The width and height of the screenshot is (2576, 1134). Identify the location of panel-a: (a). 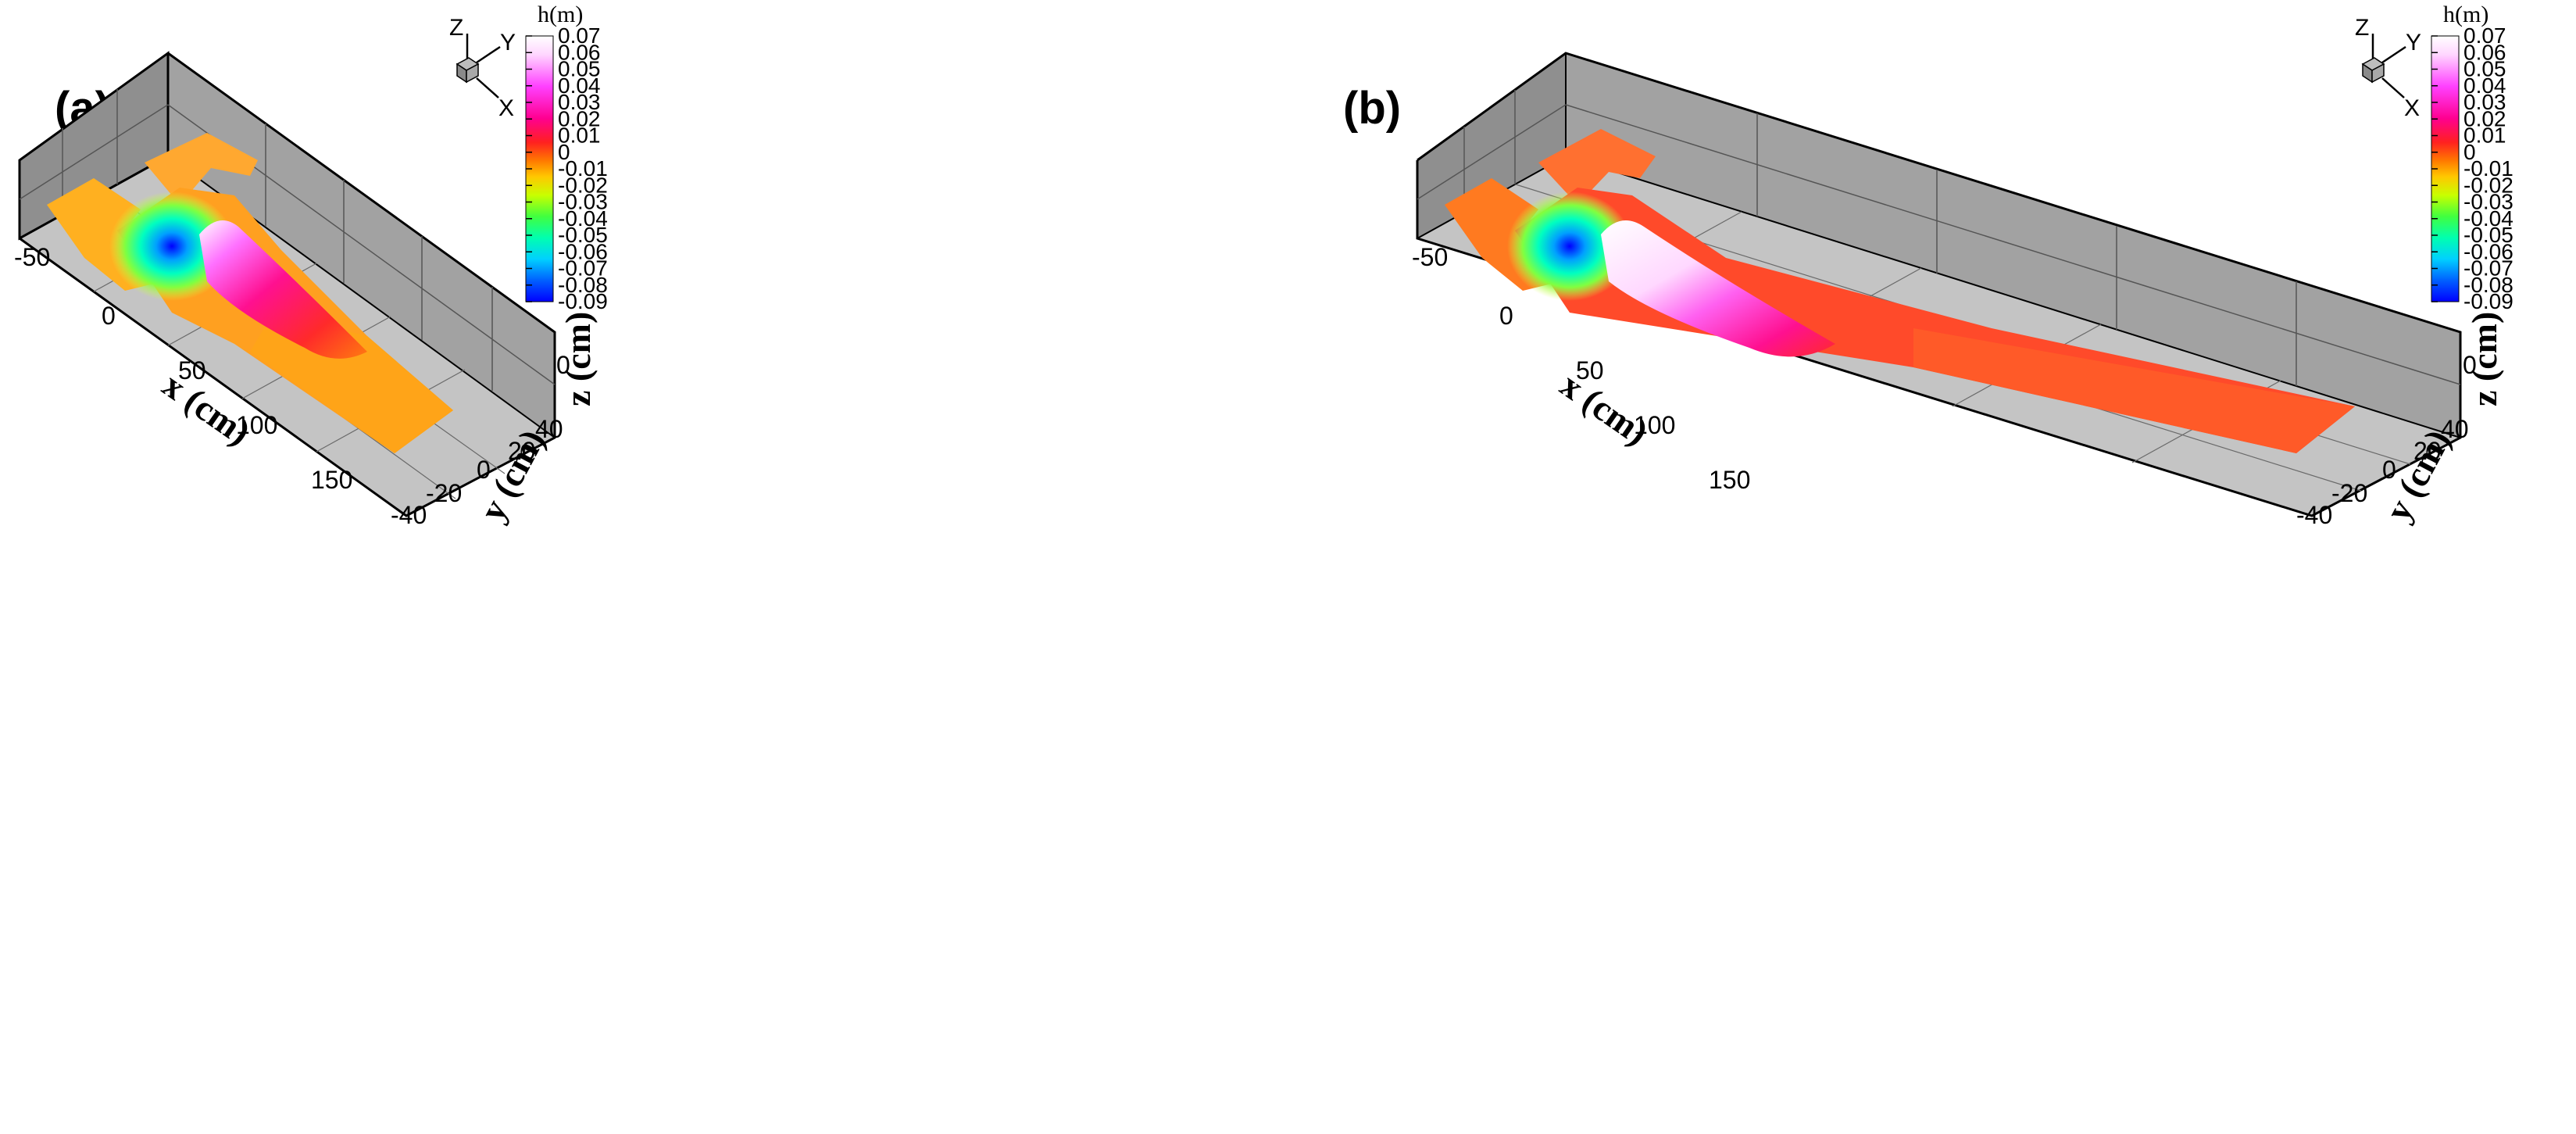
(311, 265).